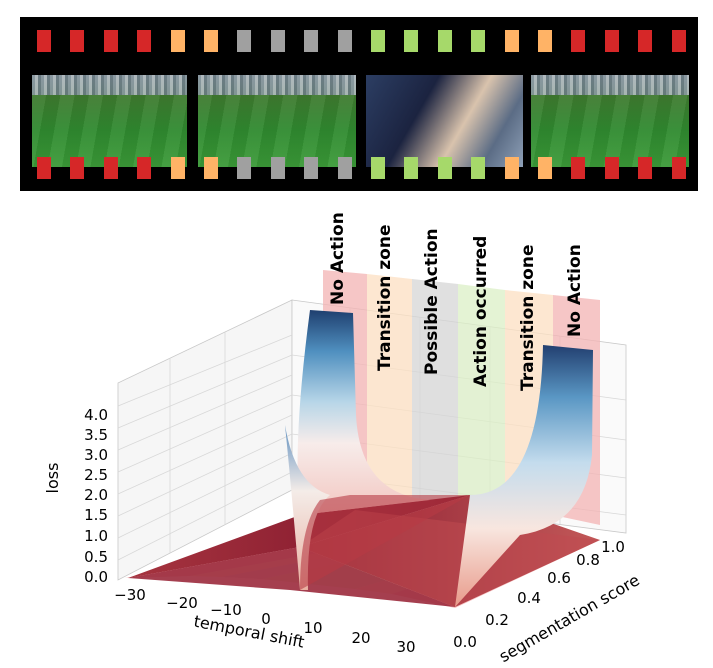 The image size is (713, 668). What do you see at coordinates (575, 290) in the screenshot?
I see `zone-label-no-action-right: No Action` at bounding box center [575, 290].